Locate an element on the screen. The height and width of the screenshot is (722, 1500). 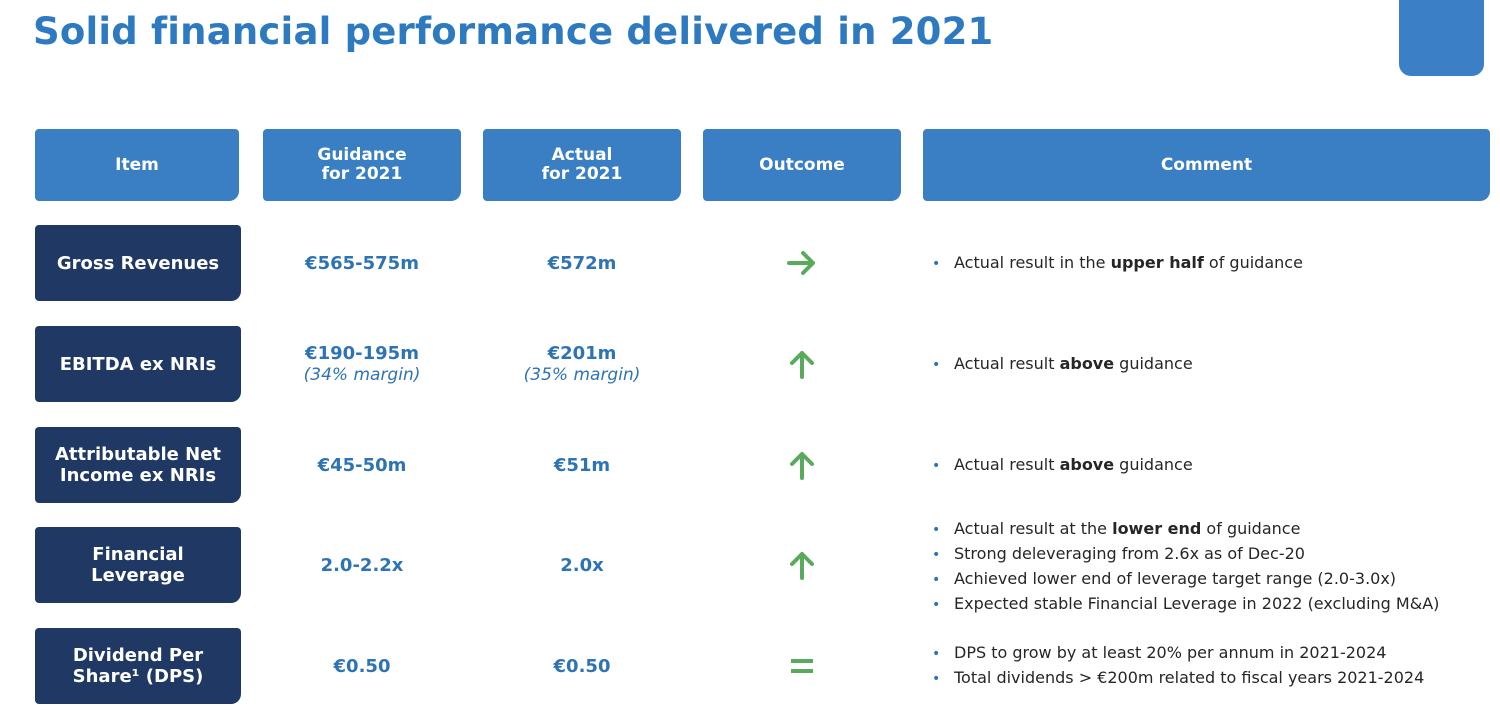
header-outcome-label: Outcome is located at coordinates (802, 164).